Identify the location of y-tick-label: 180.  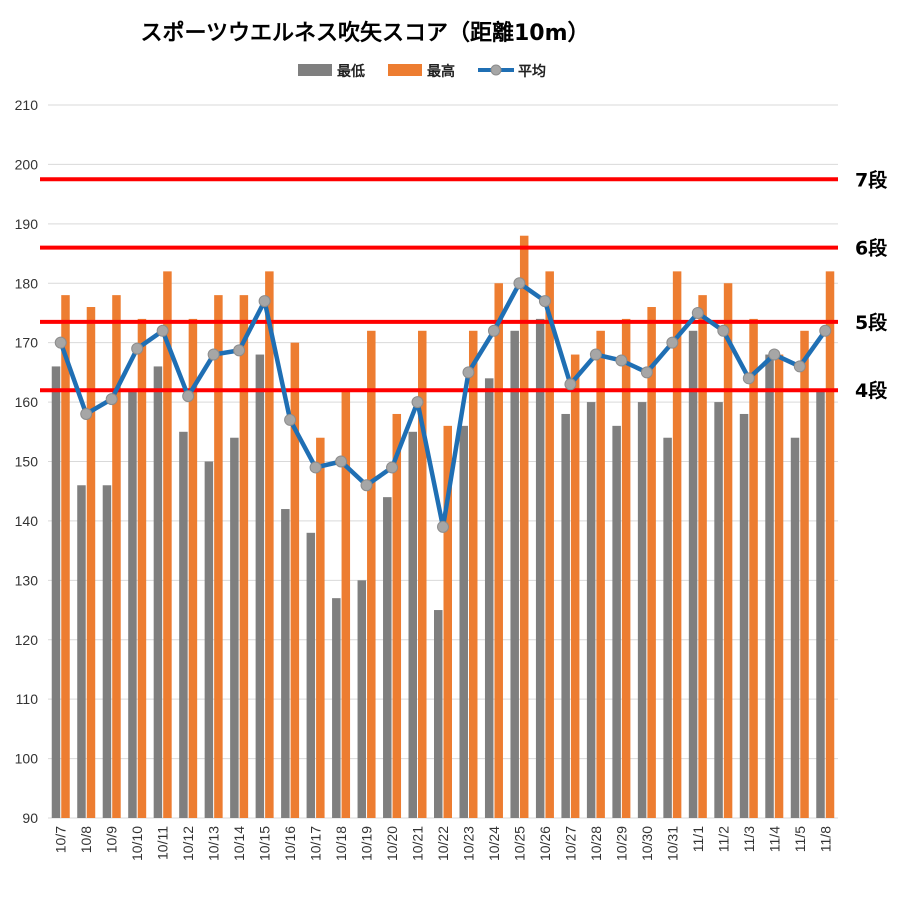
(27, 283).